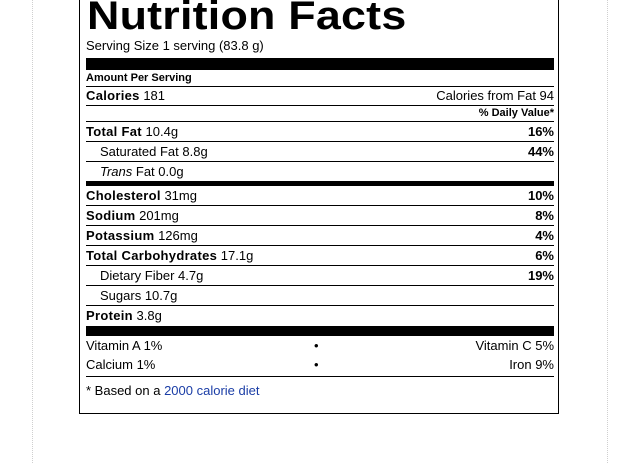  I want to click on total-carbs-row: Total Carbohydrates 17.1g 6%, so click(320, 256).